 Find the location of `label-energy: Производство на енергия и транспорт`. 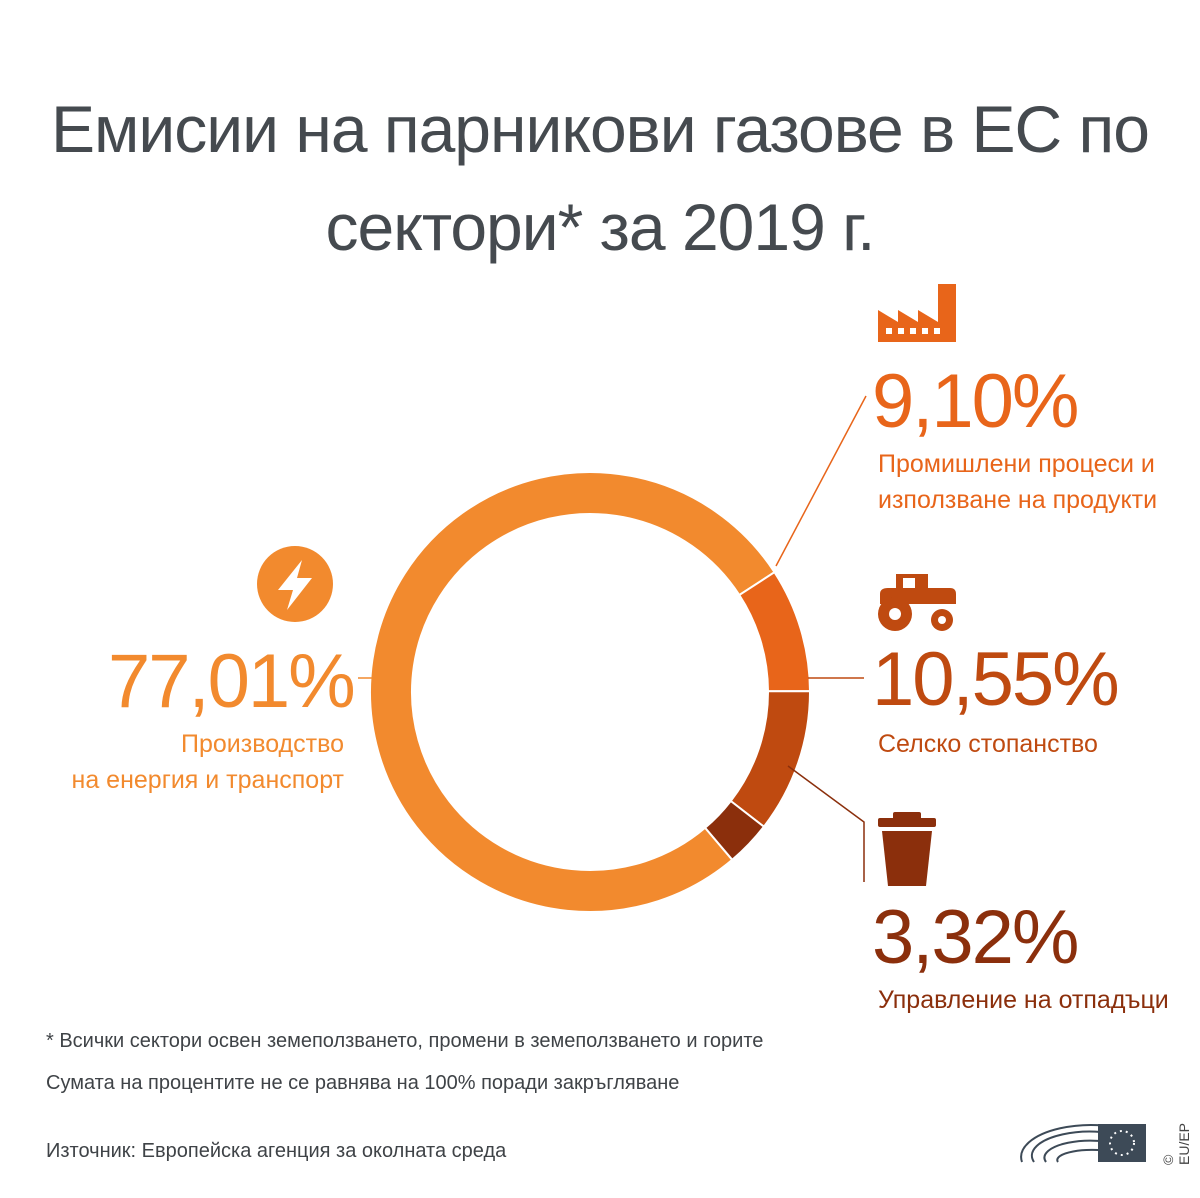

label-energy: Производство на енергия и транспорт is located at coordinates (208, 762).